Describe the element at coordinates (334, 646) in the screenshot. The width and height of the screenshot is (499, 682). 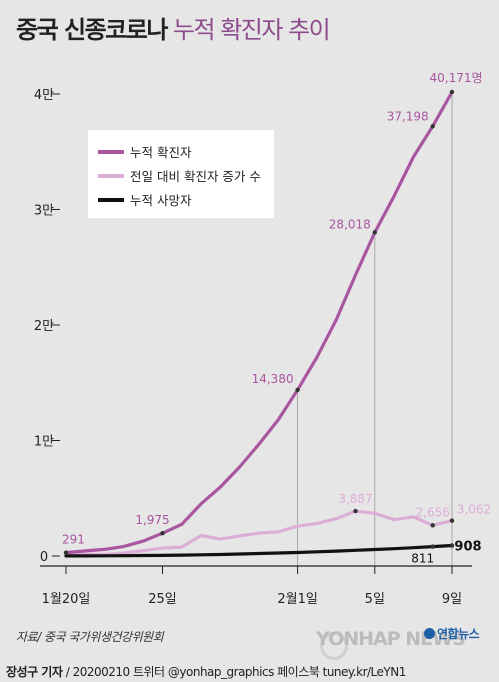
I see `watermark-logo-icon` at that location.